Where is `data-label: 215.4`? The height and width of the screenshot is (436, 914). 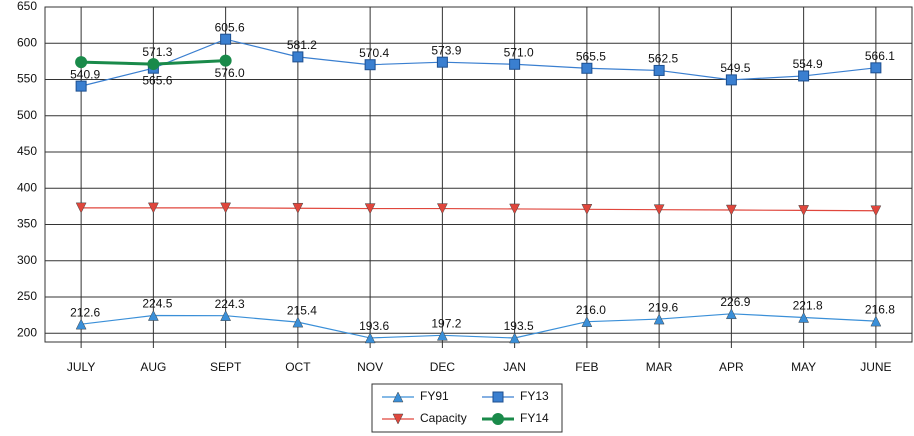 data-label: 215.4 is located at coordinates (302, 310).